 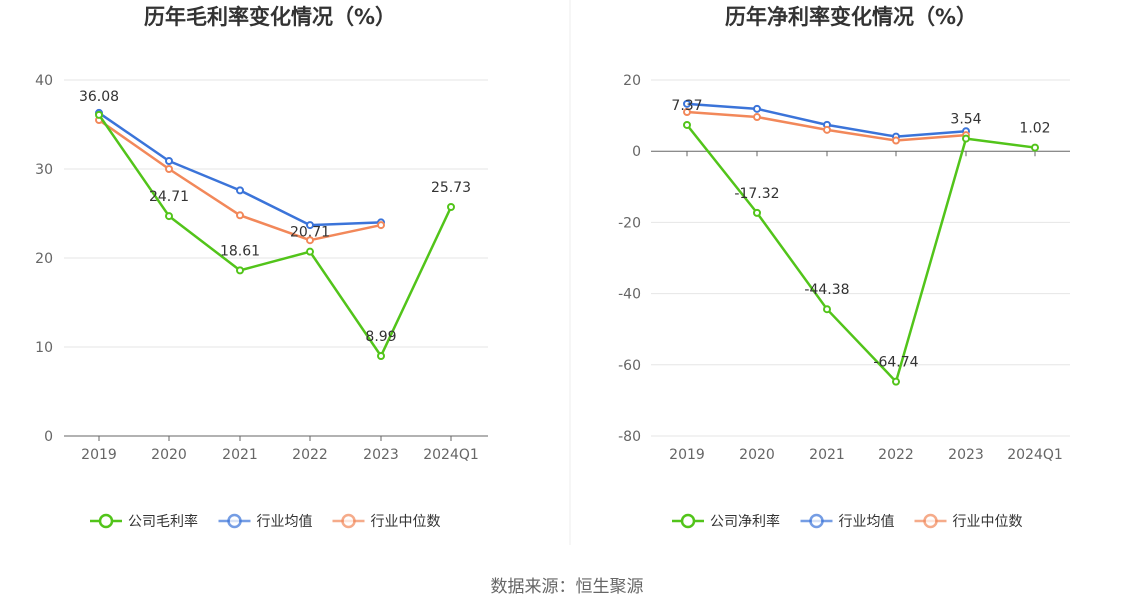 What do you see at coordinates (310, 233) in the screenshot?
I see `data-label: 20.71` at bounding box center [310, 233].